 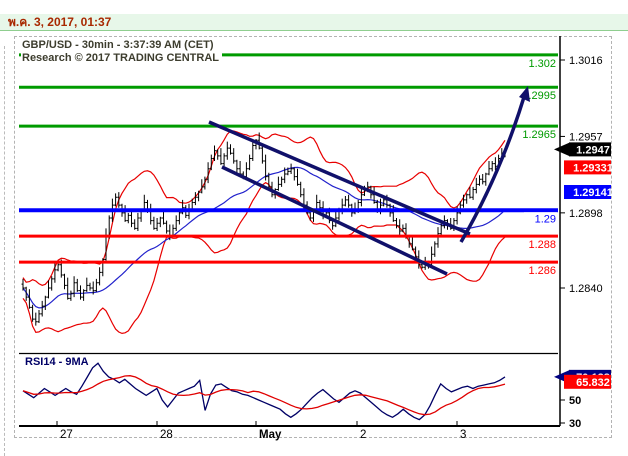 What do you see at coordinates (120, 58) in the screenshot?
I see `chart-copyright: Research © 2017 TRADING CENTRAL` at bounding box center [120, 58].